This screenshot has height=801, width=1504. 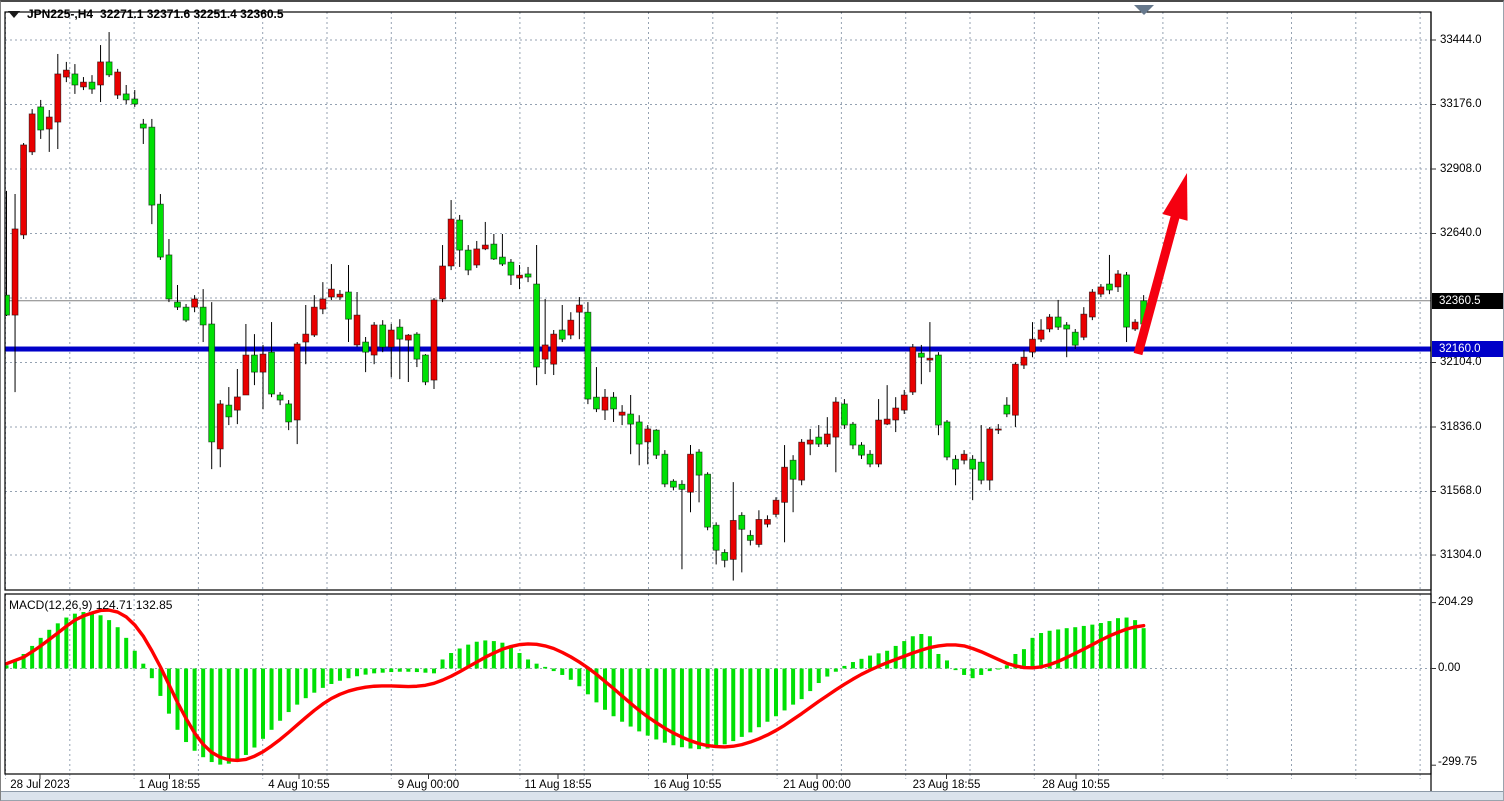 What do you see at coordinates (817, 785) in the screenshot?
I see `time-axis-label: 21 Aug 00:00` at bounding box center [817, 785].